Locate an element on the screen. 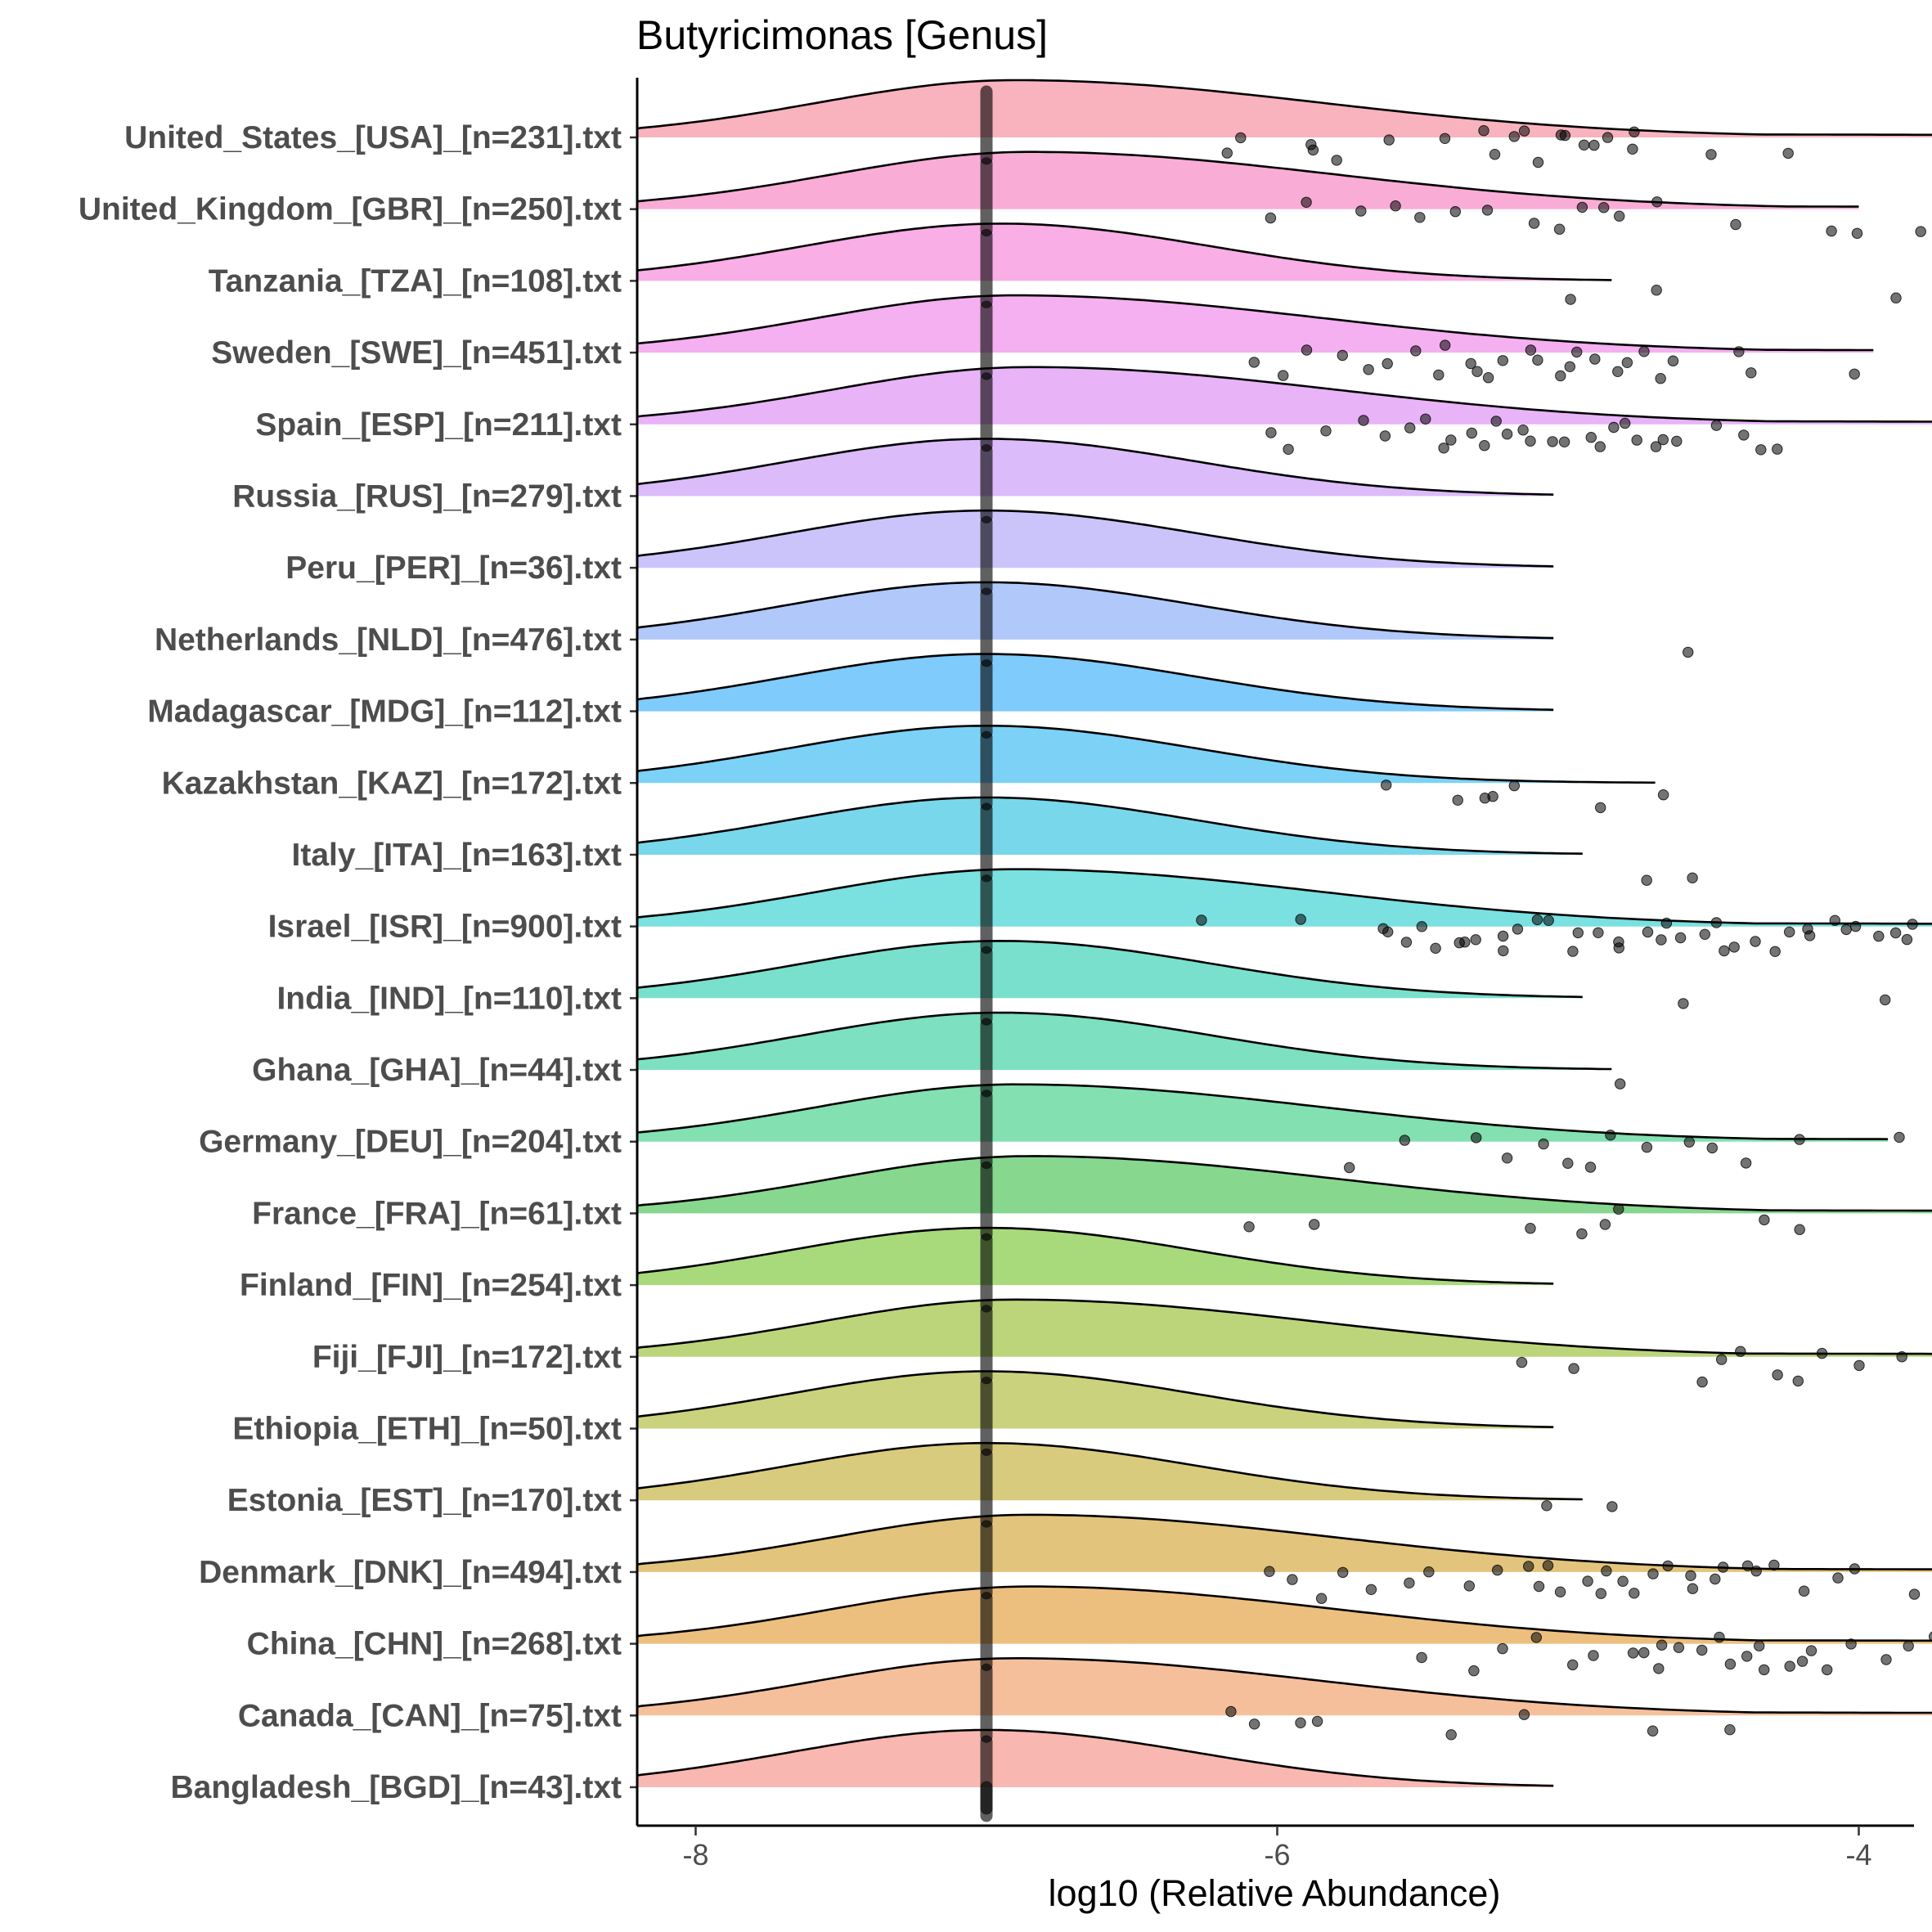  x-tick-label: -4 is located at coordinates (1858, 1855).